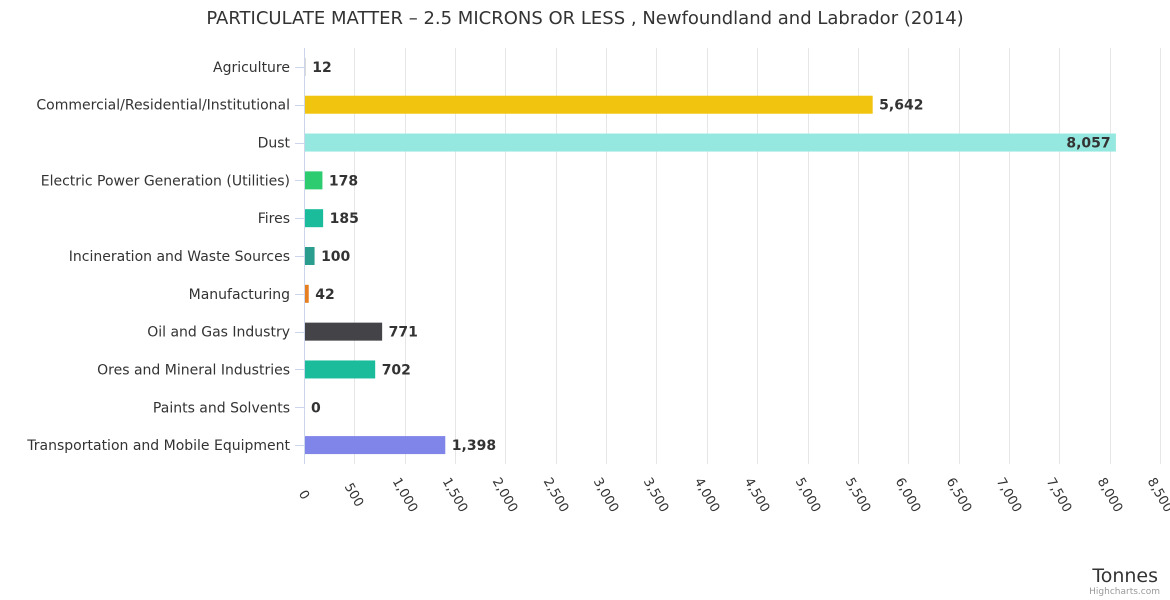  I want to click on x-tick-label: 2,000, so click(505, 495).